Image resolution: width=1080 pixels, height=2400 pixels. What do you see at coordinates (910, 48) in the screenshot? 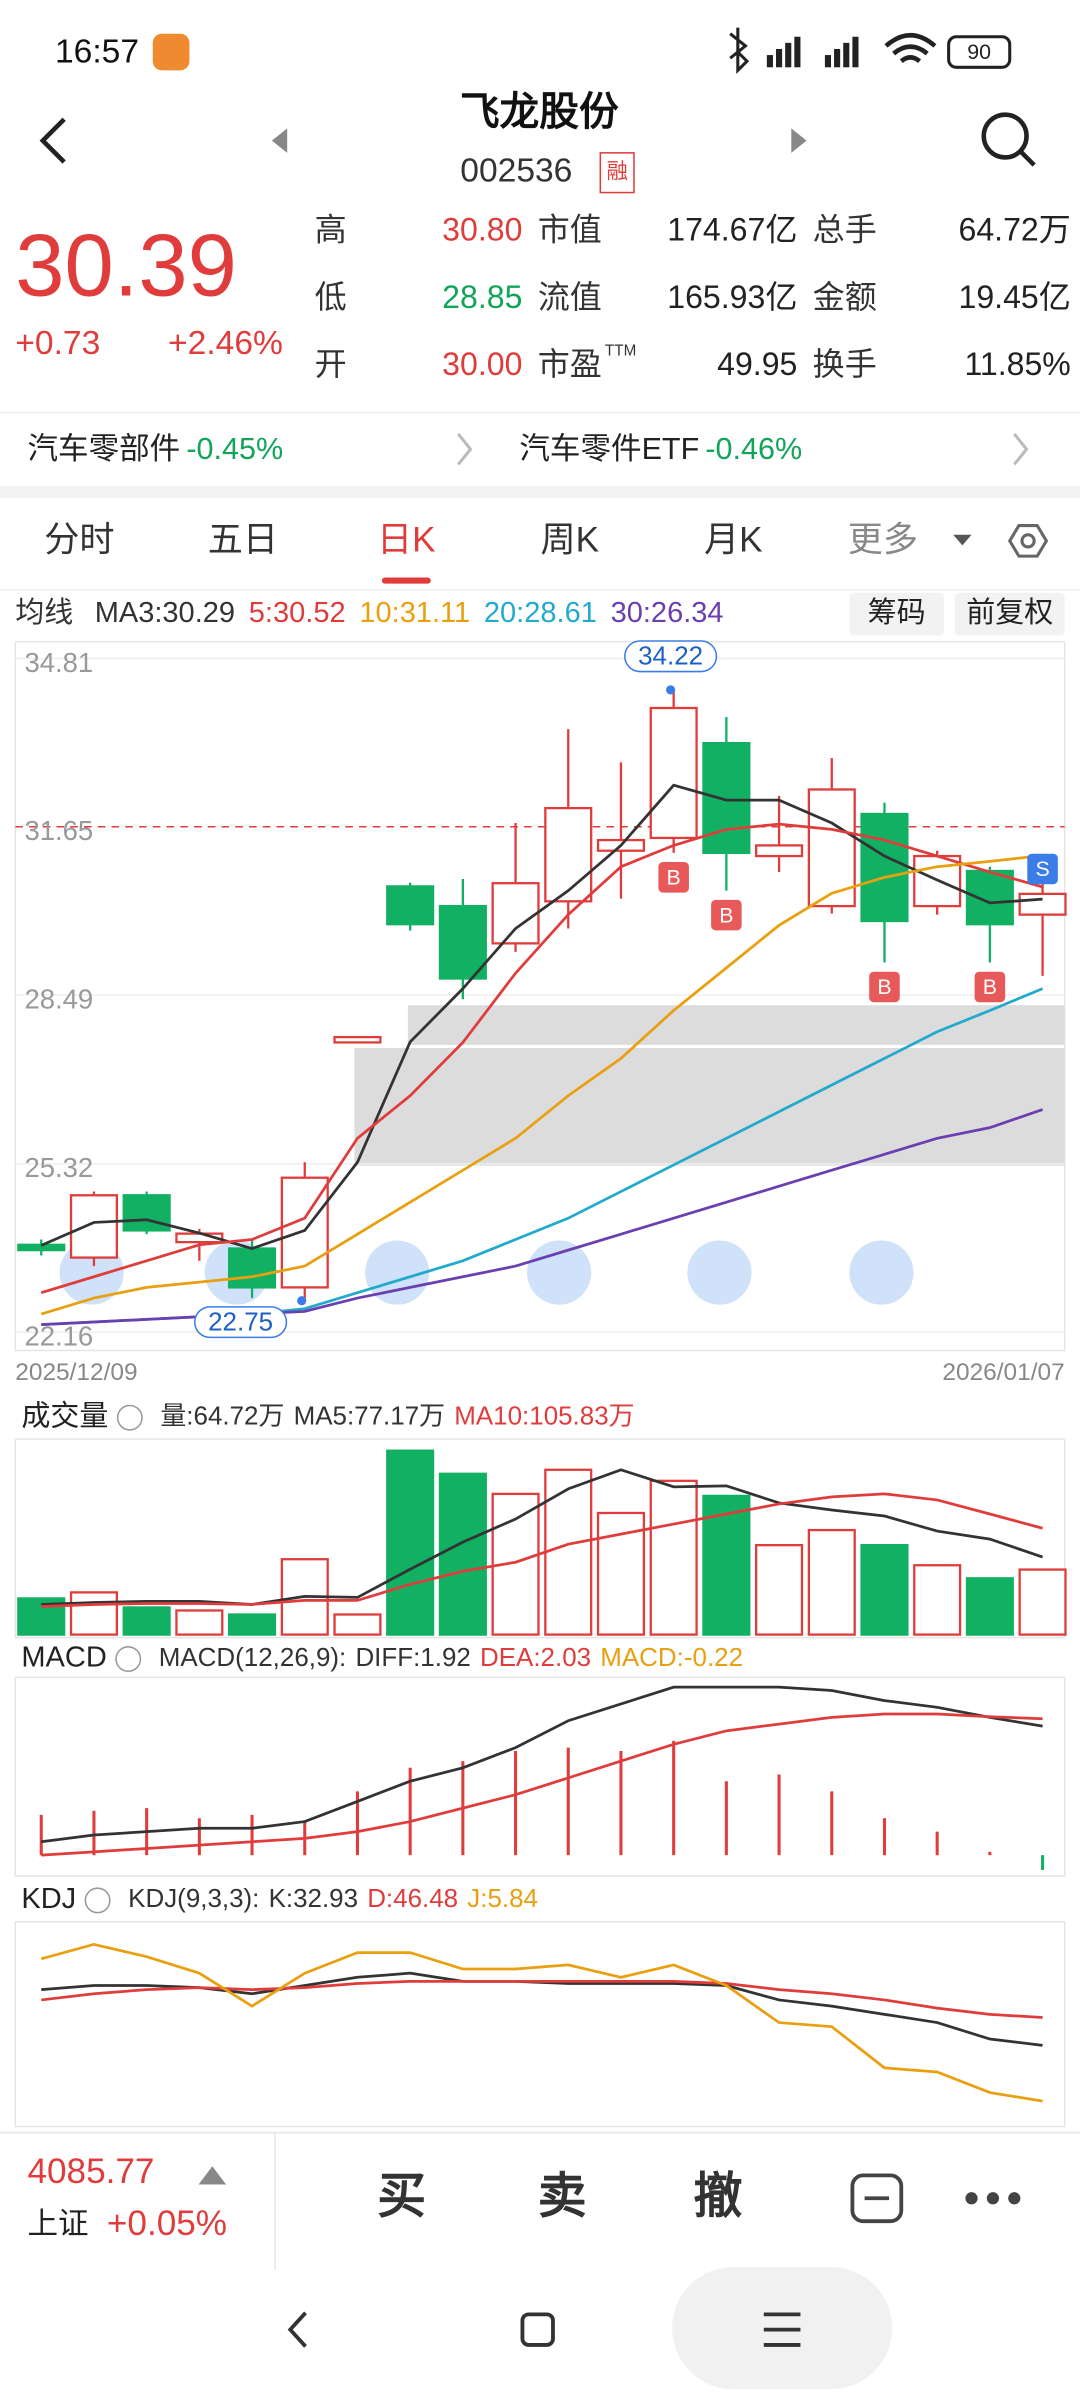
I see `wifi-icon` at bounding box center [910, 48].